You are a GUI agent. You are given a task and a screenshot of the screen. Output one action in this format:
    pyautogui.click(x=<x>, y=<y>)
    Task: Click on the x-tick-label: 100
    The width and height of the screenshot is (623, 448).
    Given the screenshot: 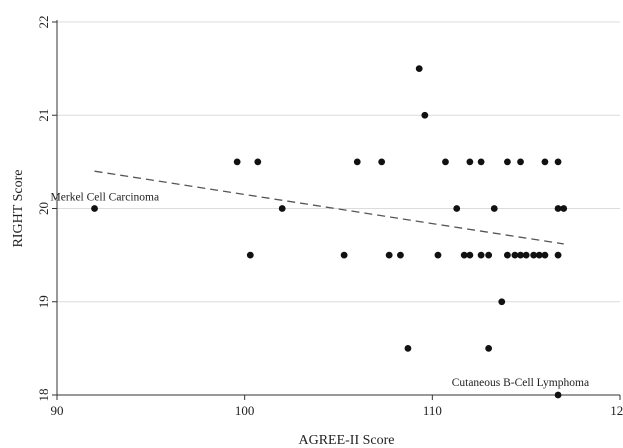 What is the action you would take?
    pyautogui.click(x=245, y=410)
    